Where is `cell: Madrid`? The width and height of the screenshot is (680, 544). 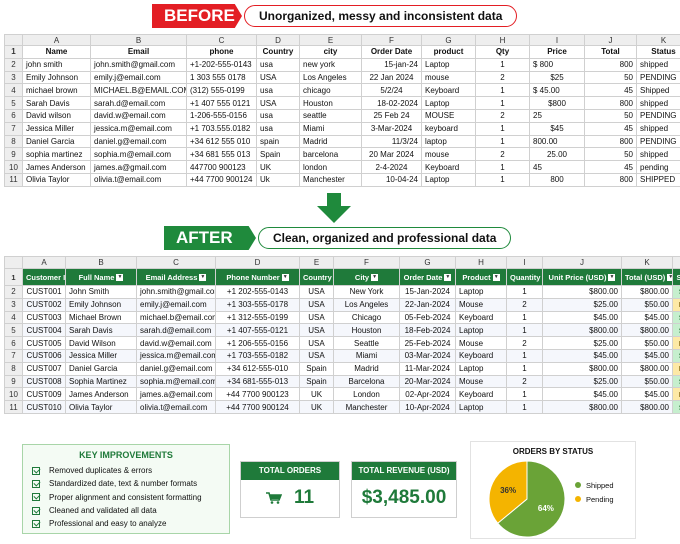 cell: Madrid is located at coordinates (366, 368).